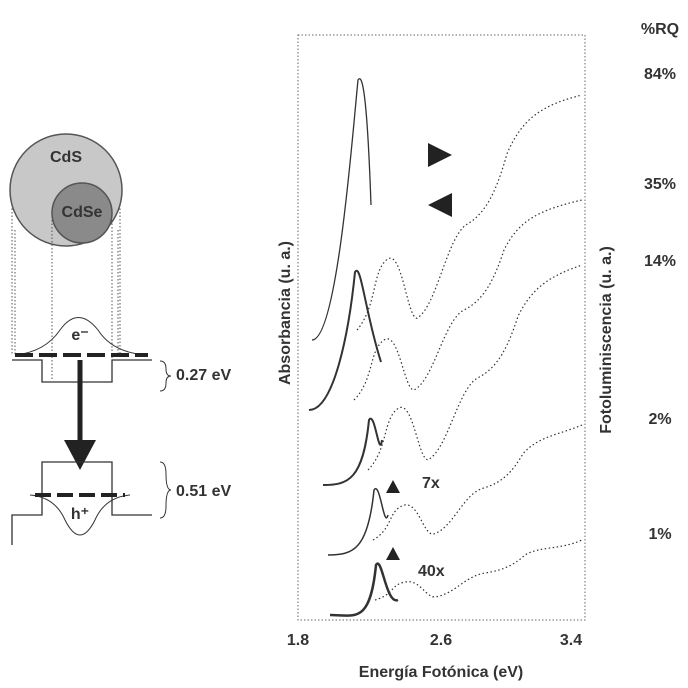 The image size is (688, 688). What do you see at coordinates (659, 534) in the screenshot?
I see `qy-label: 1%` at bounding box center [659, 534].